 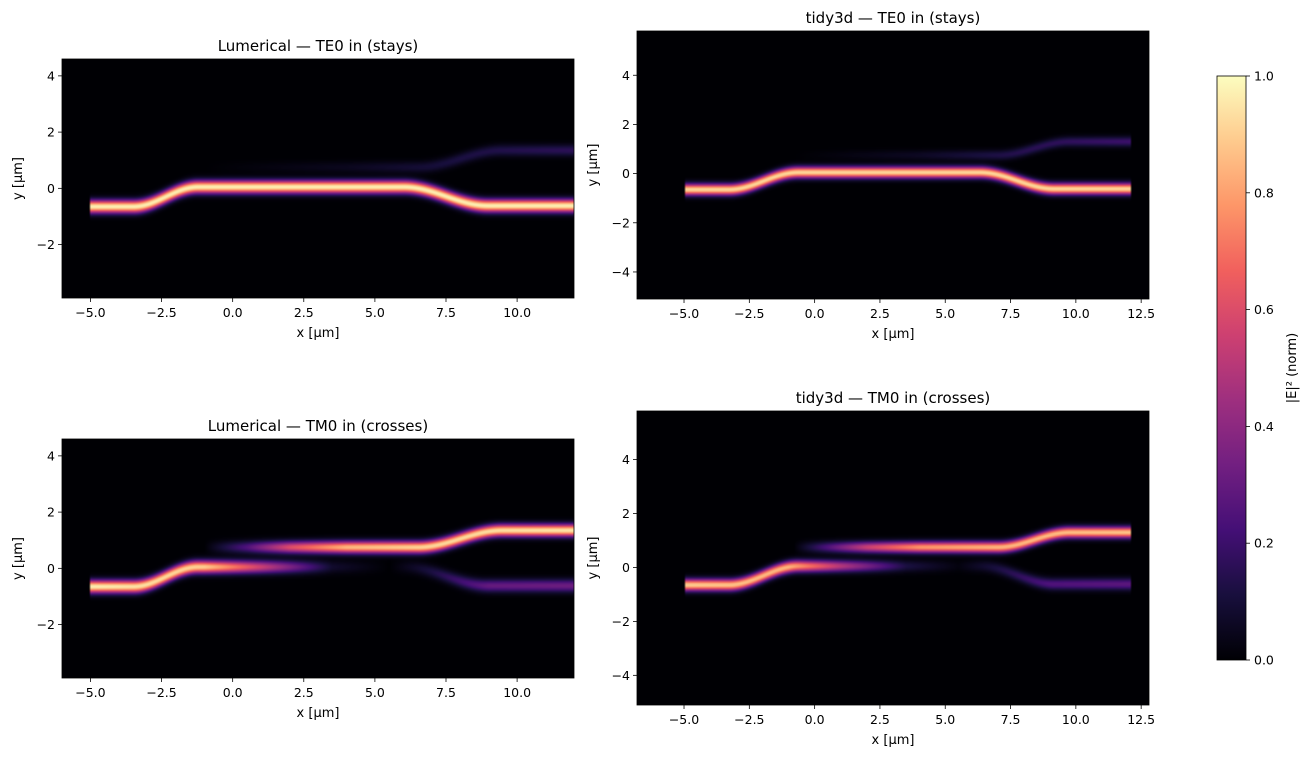 What do you see at coordinates (1258, 368) in the screenshot?
I see `colorbar: 0.0 0.2 0.4 0.6 0.8 1.0 |E|² (norm)` at bounding box center [1258, 368].